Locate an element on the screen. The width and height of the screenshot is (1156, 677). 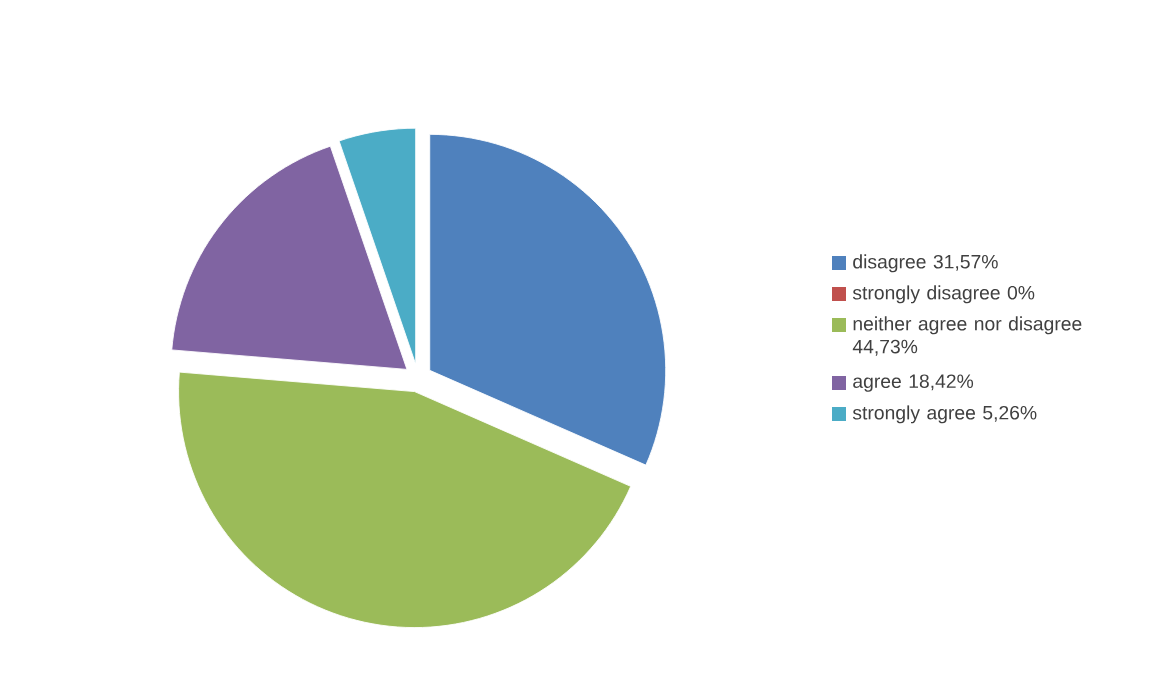
legend-label: agree 18,42% is located at coordinates (913, 383).